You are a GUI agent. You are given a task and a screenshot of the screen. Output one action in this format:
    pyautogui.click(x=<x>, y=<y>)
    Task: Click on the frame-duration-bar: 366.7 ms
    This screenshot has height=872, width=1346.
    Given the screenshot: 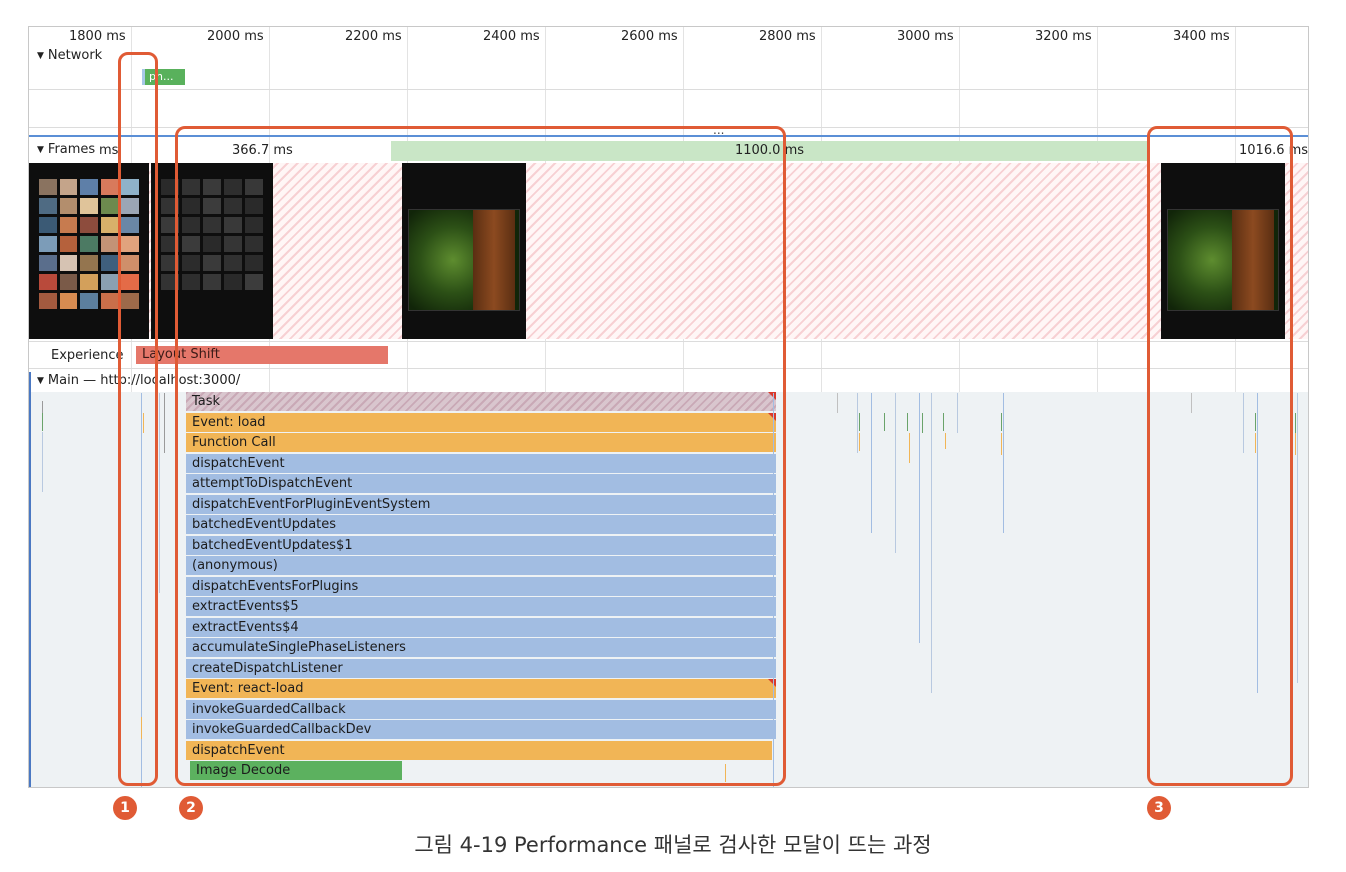 What is the action you would take?
    pyautogui.click(x=262, y=150)
    